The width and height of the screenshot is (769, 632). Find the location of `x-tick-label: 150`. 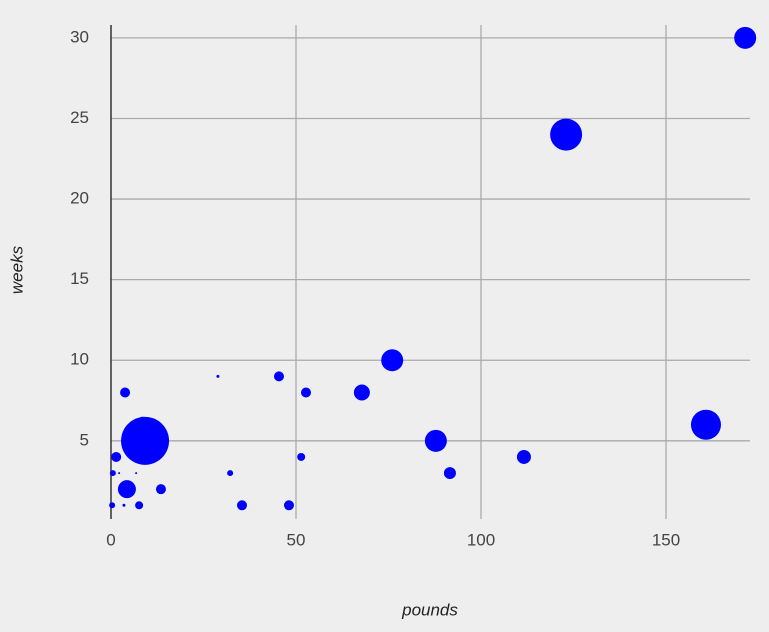

x-tick-label: 150 is located at coordinates (666, 539).